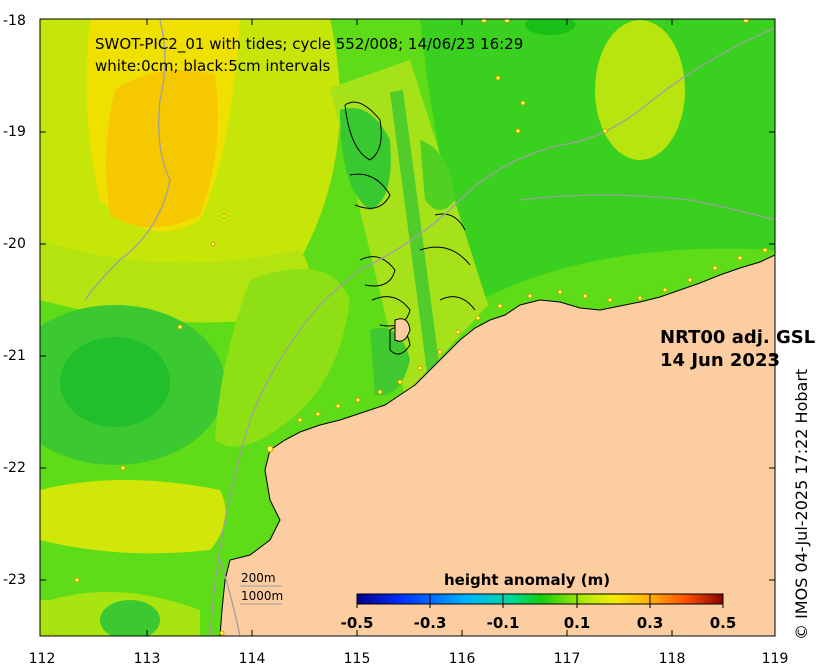  What do you see at coordinates (462, 659) in the screenshot?
I see `x-tick-label: 116` at bounding box center [462, 659].